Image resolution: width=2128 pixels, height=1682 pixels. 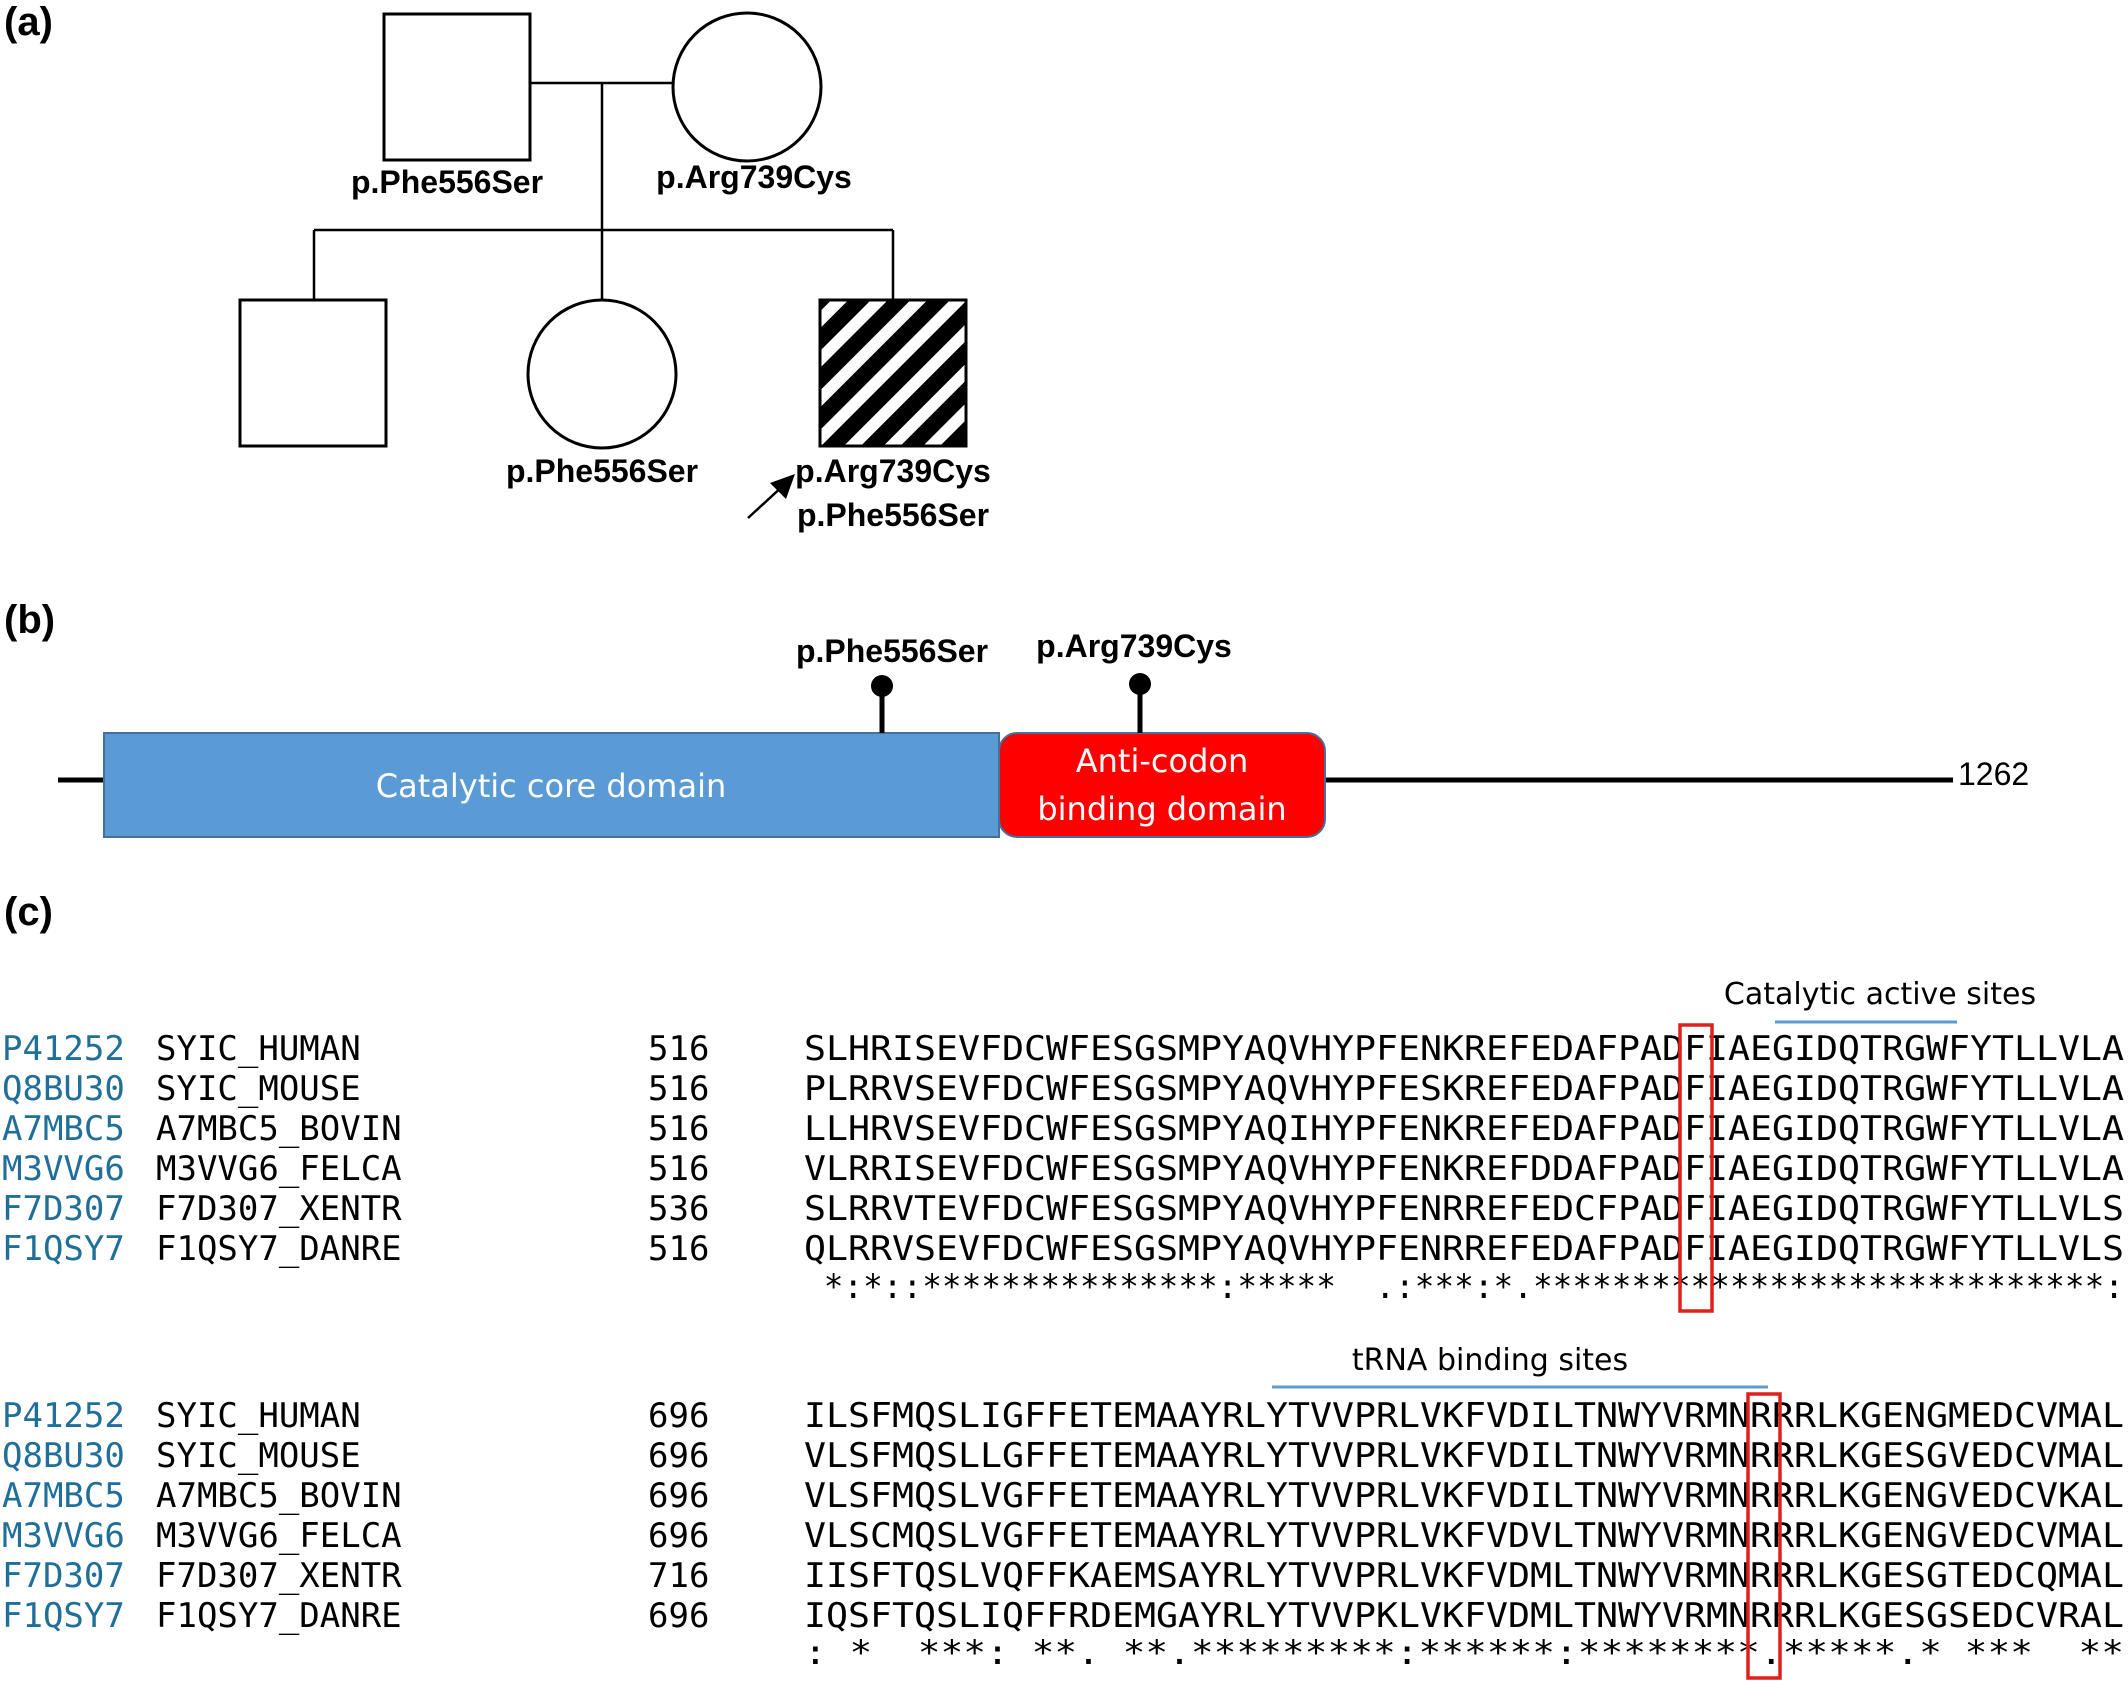 I want to click on mutation-lollipop-arg739cys: p.Arg739Cys, so click(x=1134, y=680).